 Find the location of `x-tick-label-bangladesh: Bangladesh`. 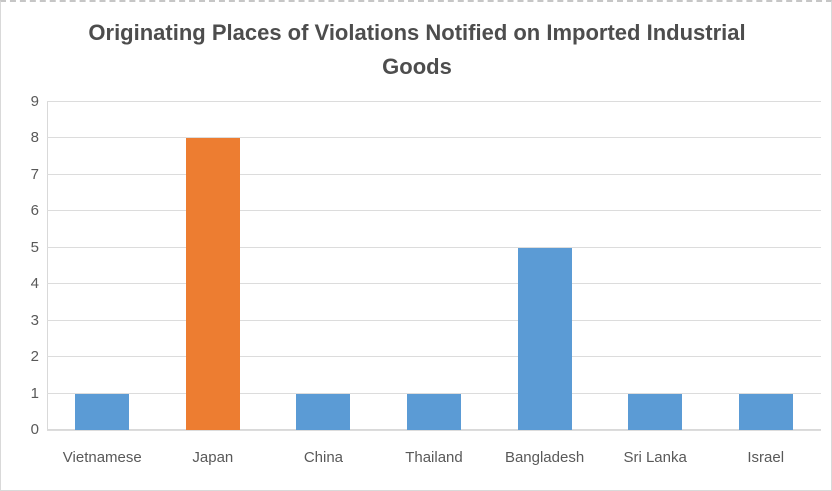

x-tick-label-bangladesh: Bangladesh is located at coordinates (544, 457).